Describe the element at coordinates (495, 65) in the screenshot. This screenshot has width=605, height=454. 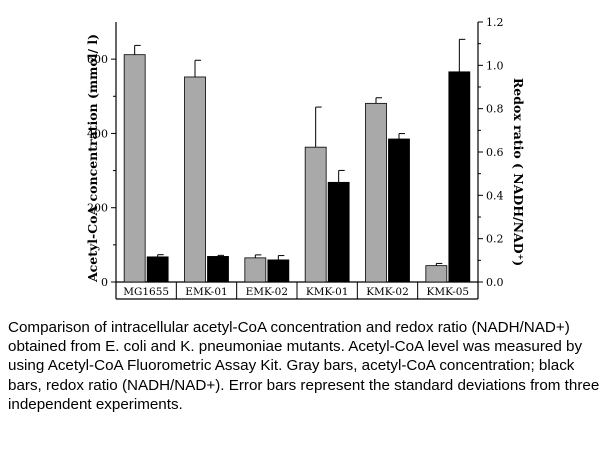
I see `y-right-tick-label: 1.0` at that location.